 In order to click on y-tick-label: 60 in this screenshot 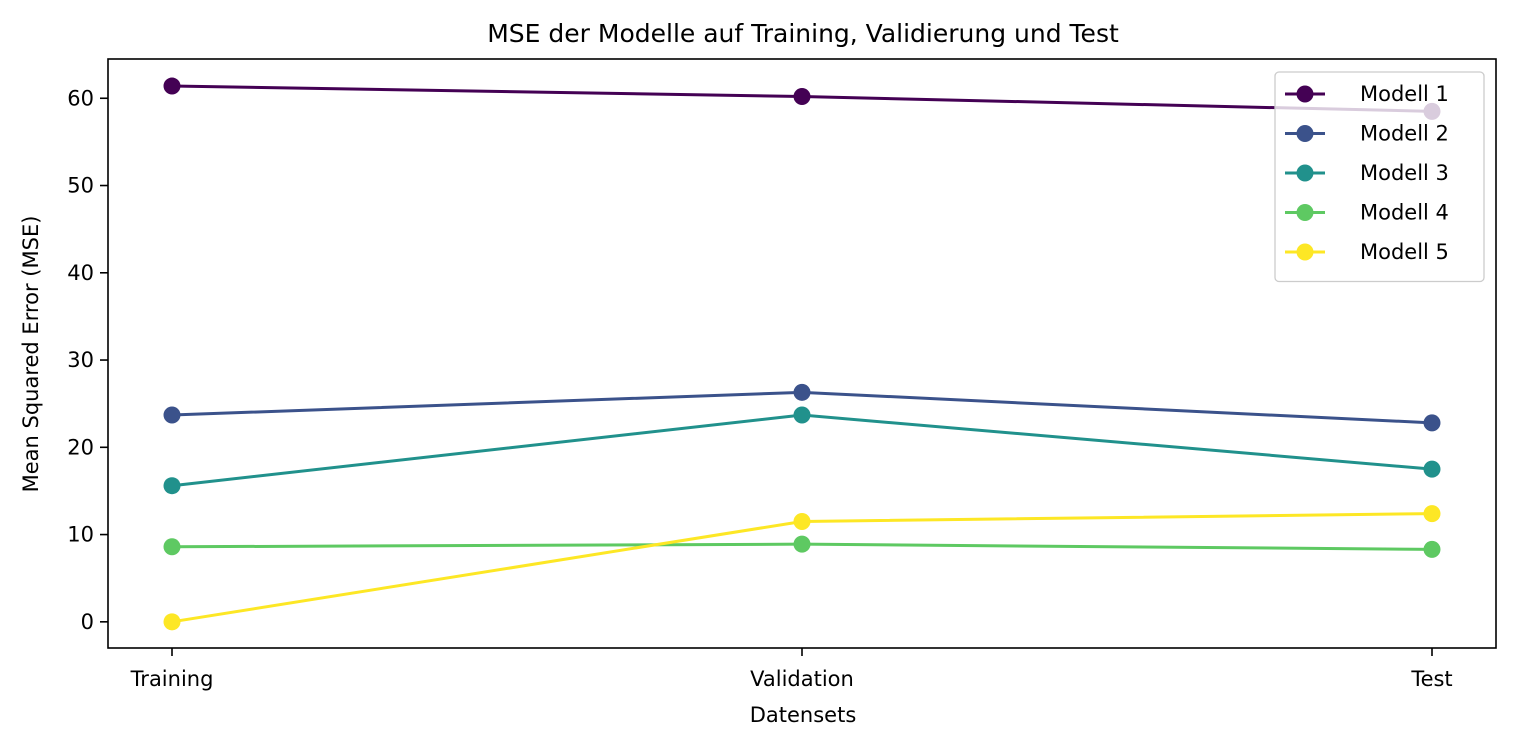, I will do `click(80, 98)`.